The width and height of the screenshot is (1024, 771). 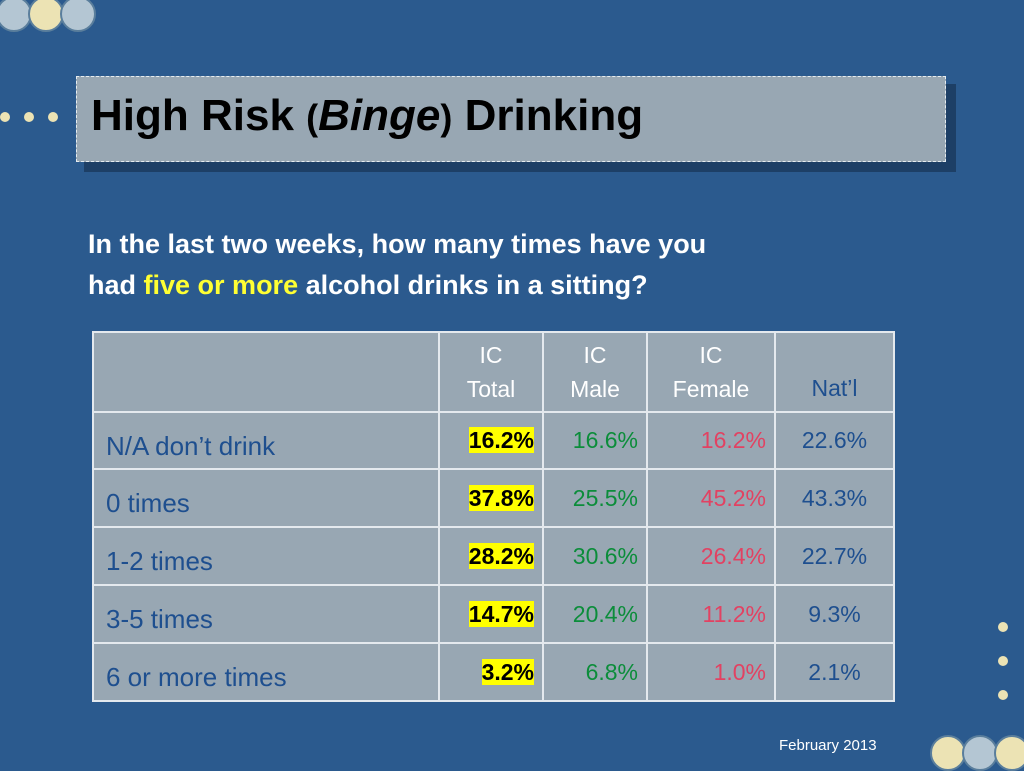 I want to click on title-paren-open: (, so click(x=312, y=117).